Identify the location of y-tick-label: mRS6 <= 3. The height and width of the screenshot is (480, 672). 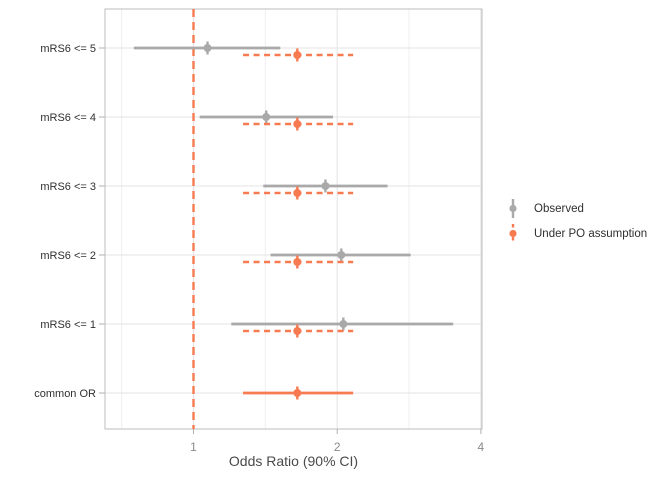
(68, 187).